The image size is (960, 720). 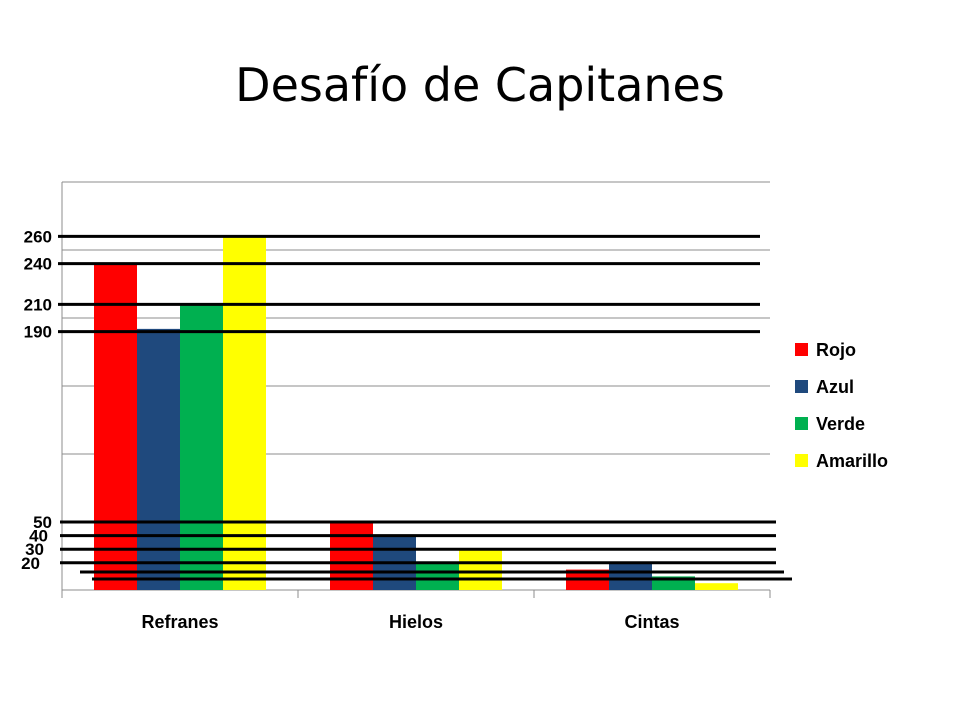 What do you see at coordinates (801, 460) in the screenshot?
I see `legend-swatch-amarillo` at bounding box center [801, 460].